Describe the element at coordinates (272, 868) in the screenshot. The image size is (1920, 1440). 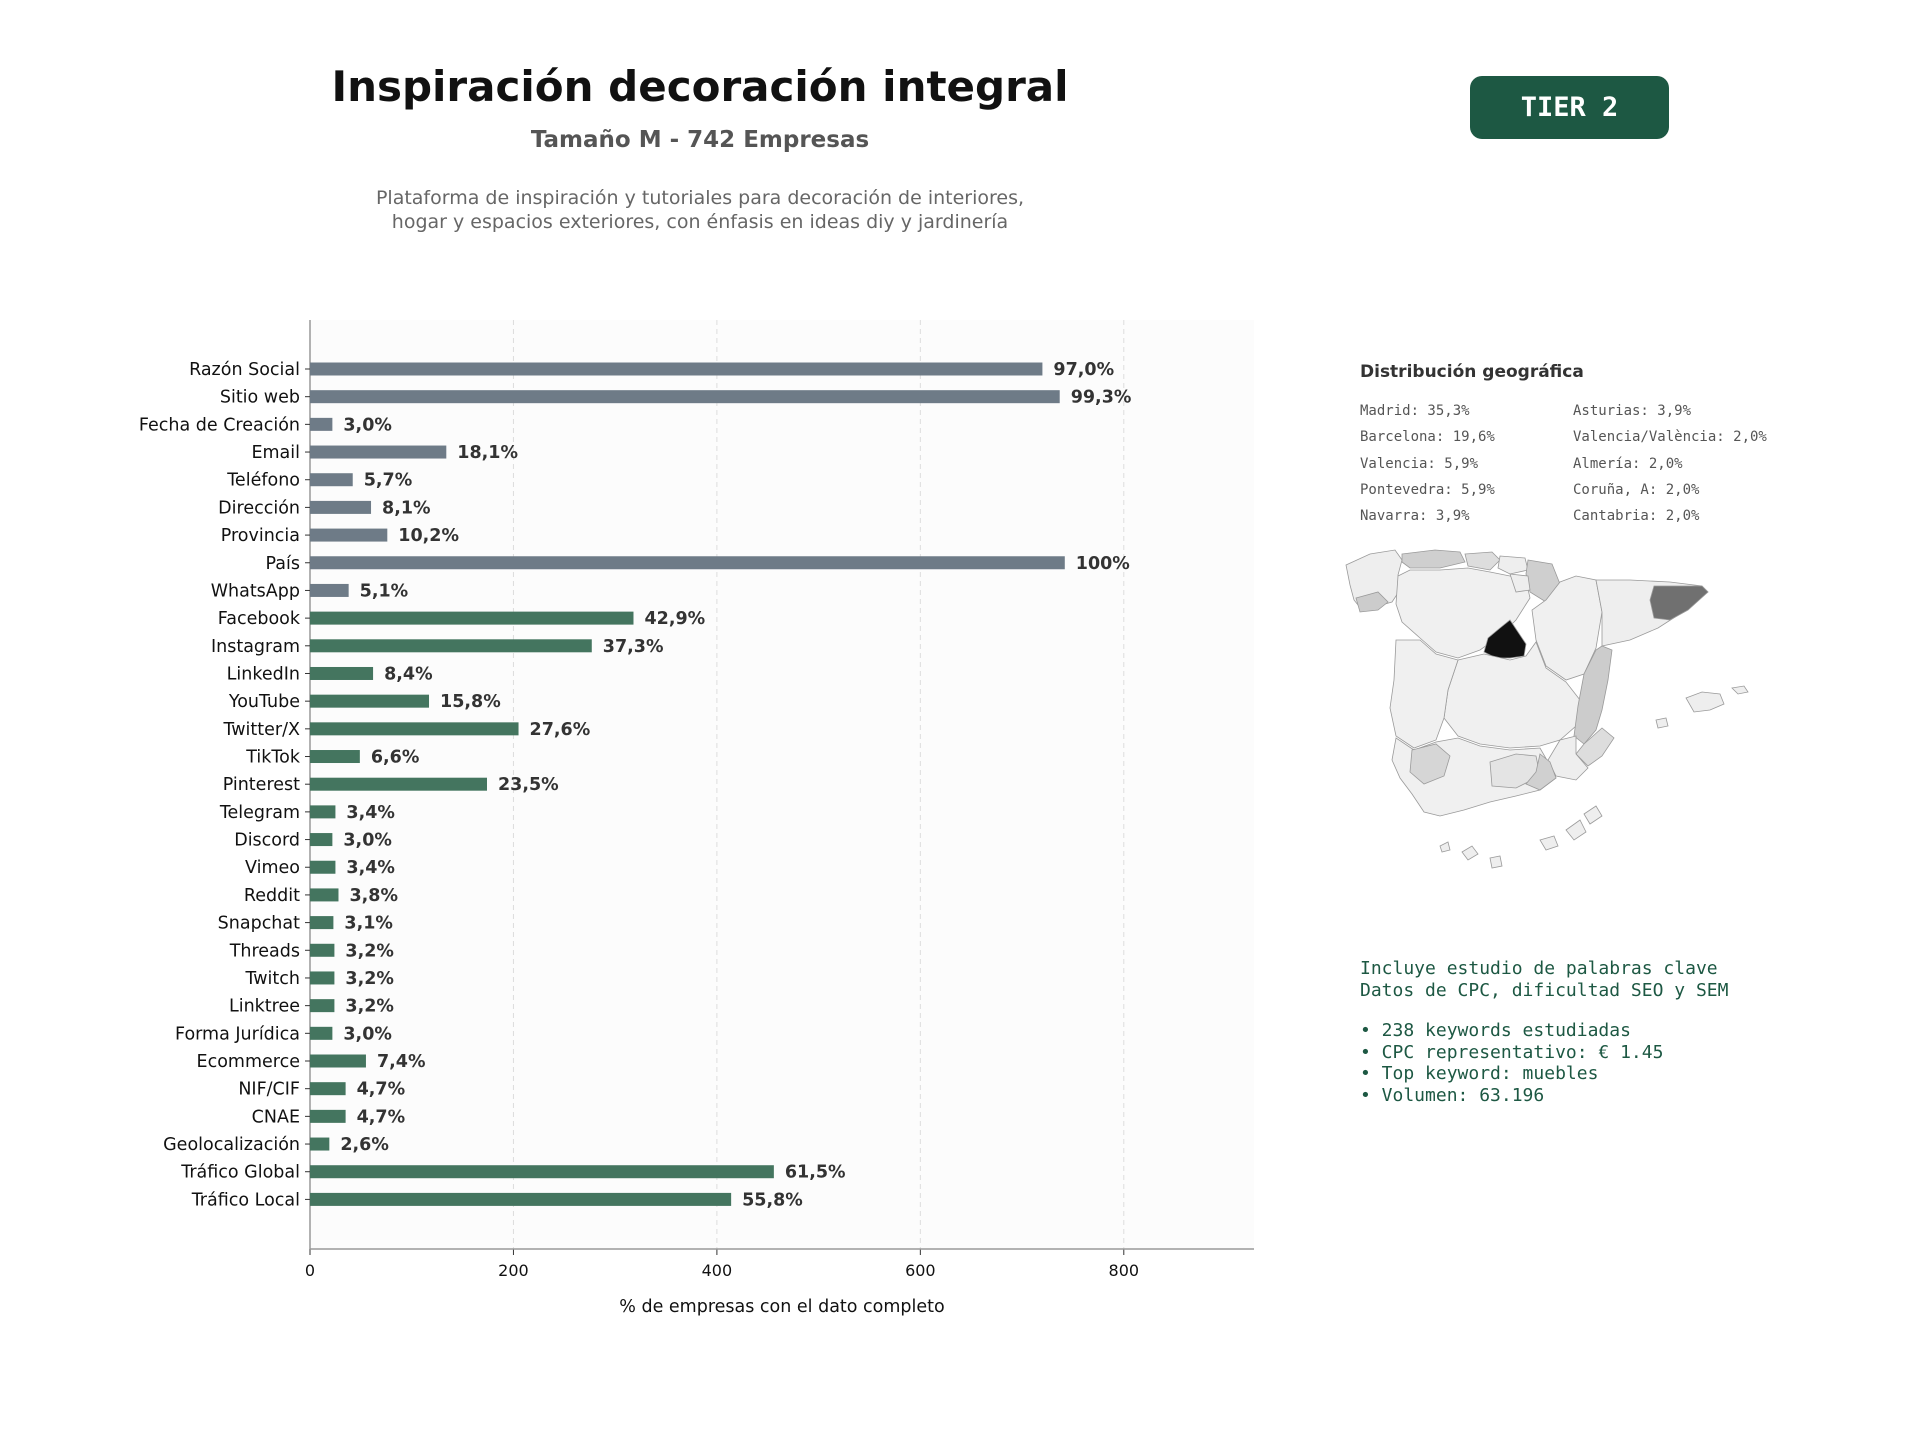
I see `category-label: Vimeo` at that location.